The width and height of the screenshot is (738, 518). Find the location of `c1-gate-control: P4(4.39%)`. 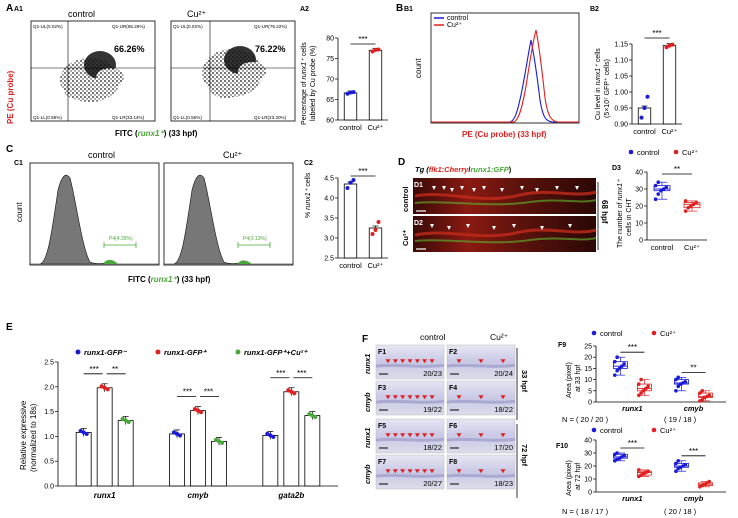

c1-gate-control: P4(4.39%) is located at coordinates (121, 239).